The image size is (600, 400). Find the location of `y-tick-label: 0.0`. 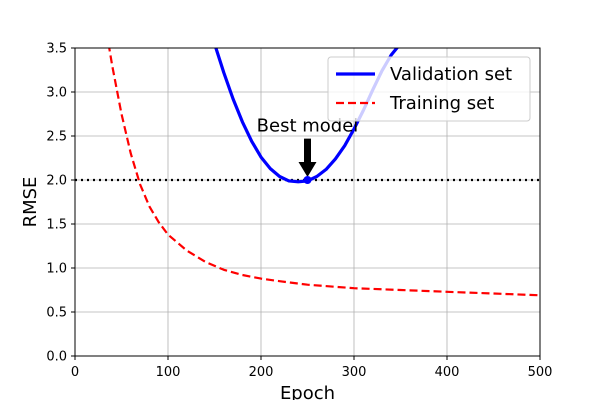

y-tick-label: 0.0 is located at coordinates (56, 357).